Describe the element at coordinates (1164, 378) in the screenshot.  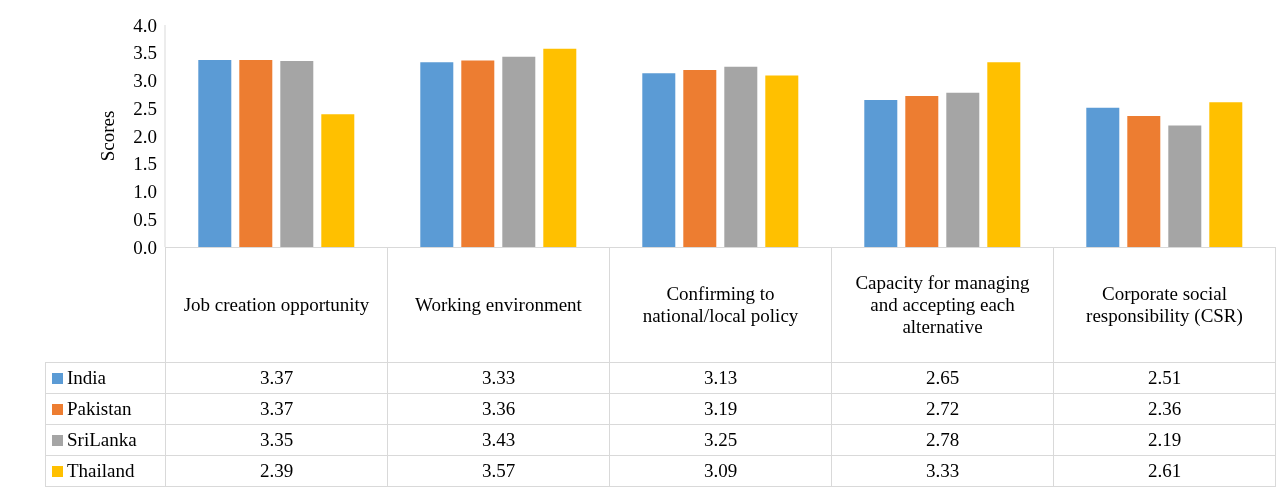
I see `data-label: 2.51` at that location.